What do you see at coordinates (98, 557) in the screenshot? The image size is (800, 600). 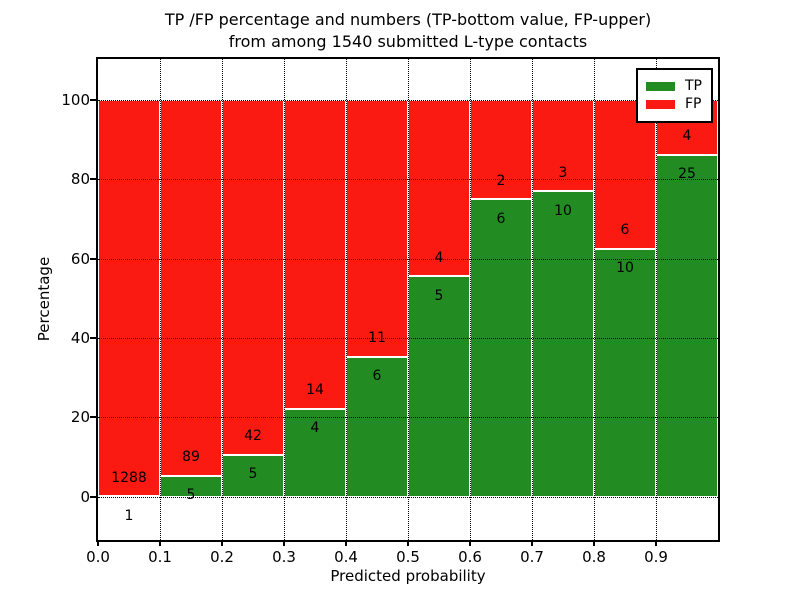 I see `x-tick-label: 0.0` at bounding box center [98, 557].